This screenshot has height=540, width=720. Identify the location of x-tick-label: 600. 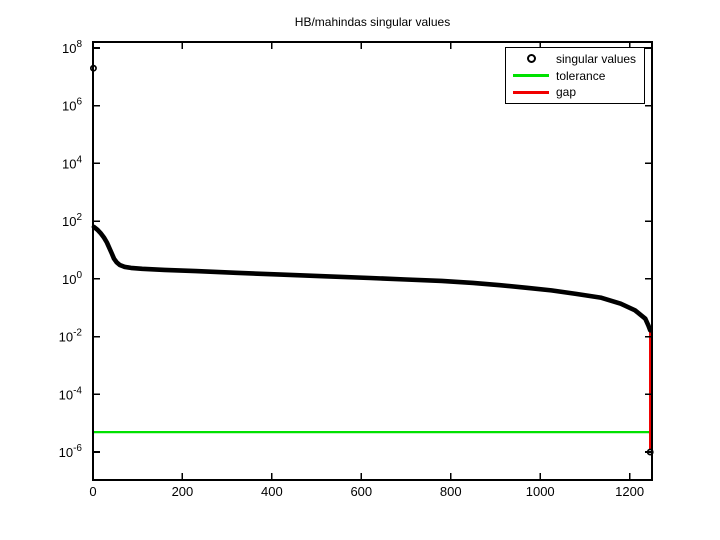
(361, 491).